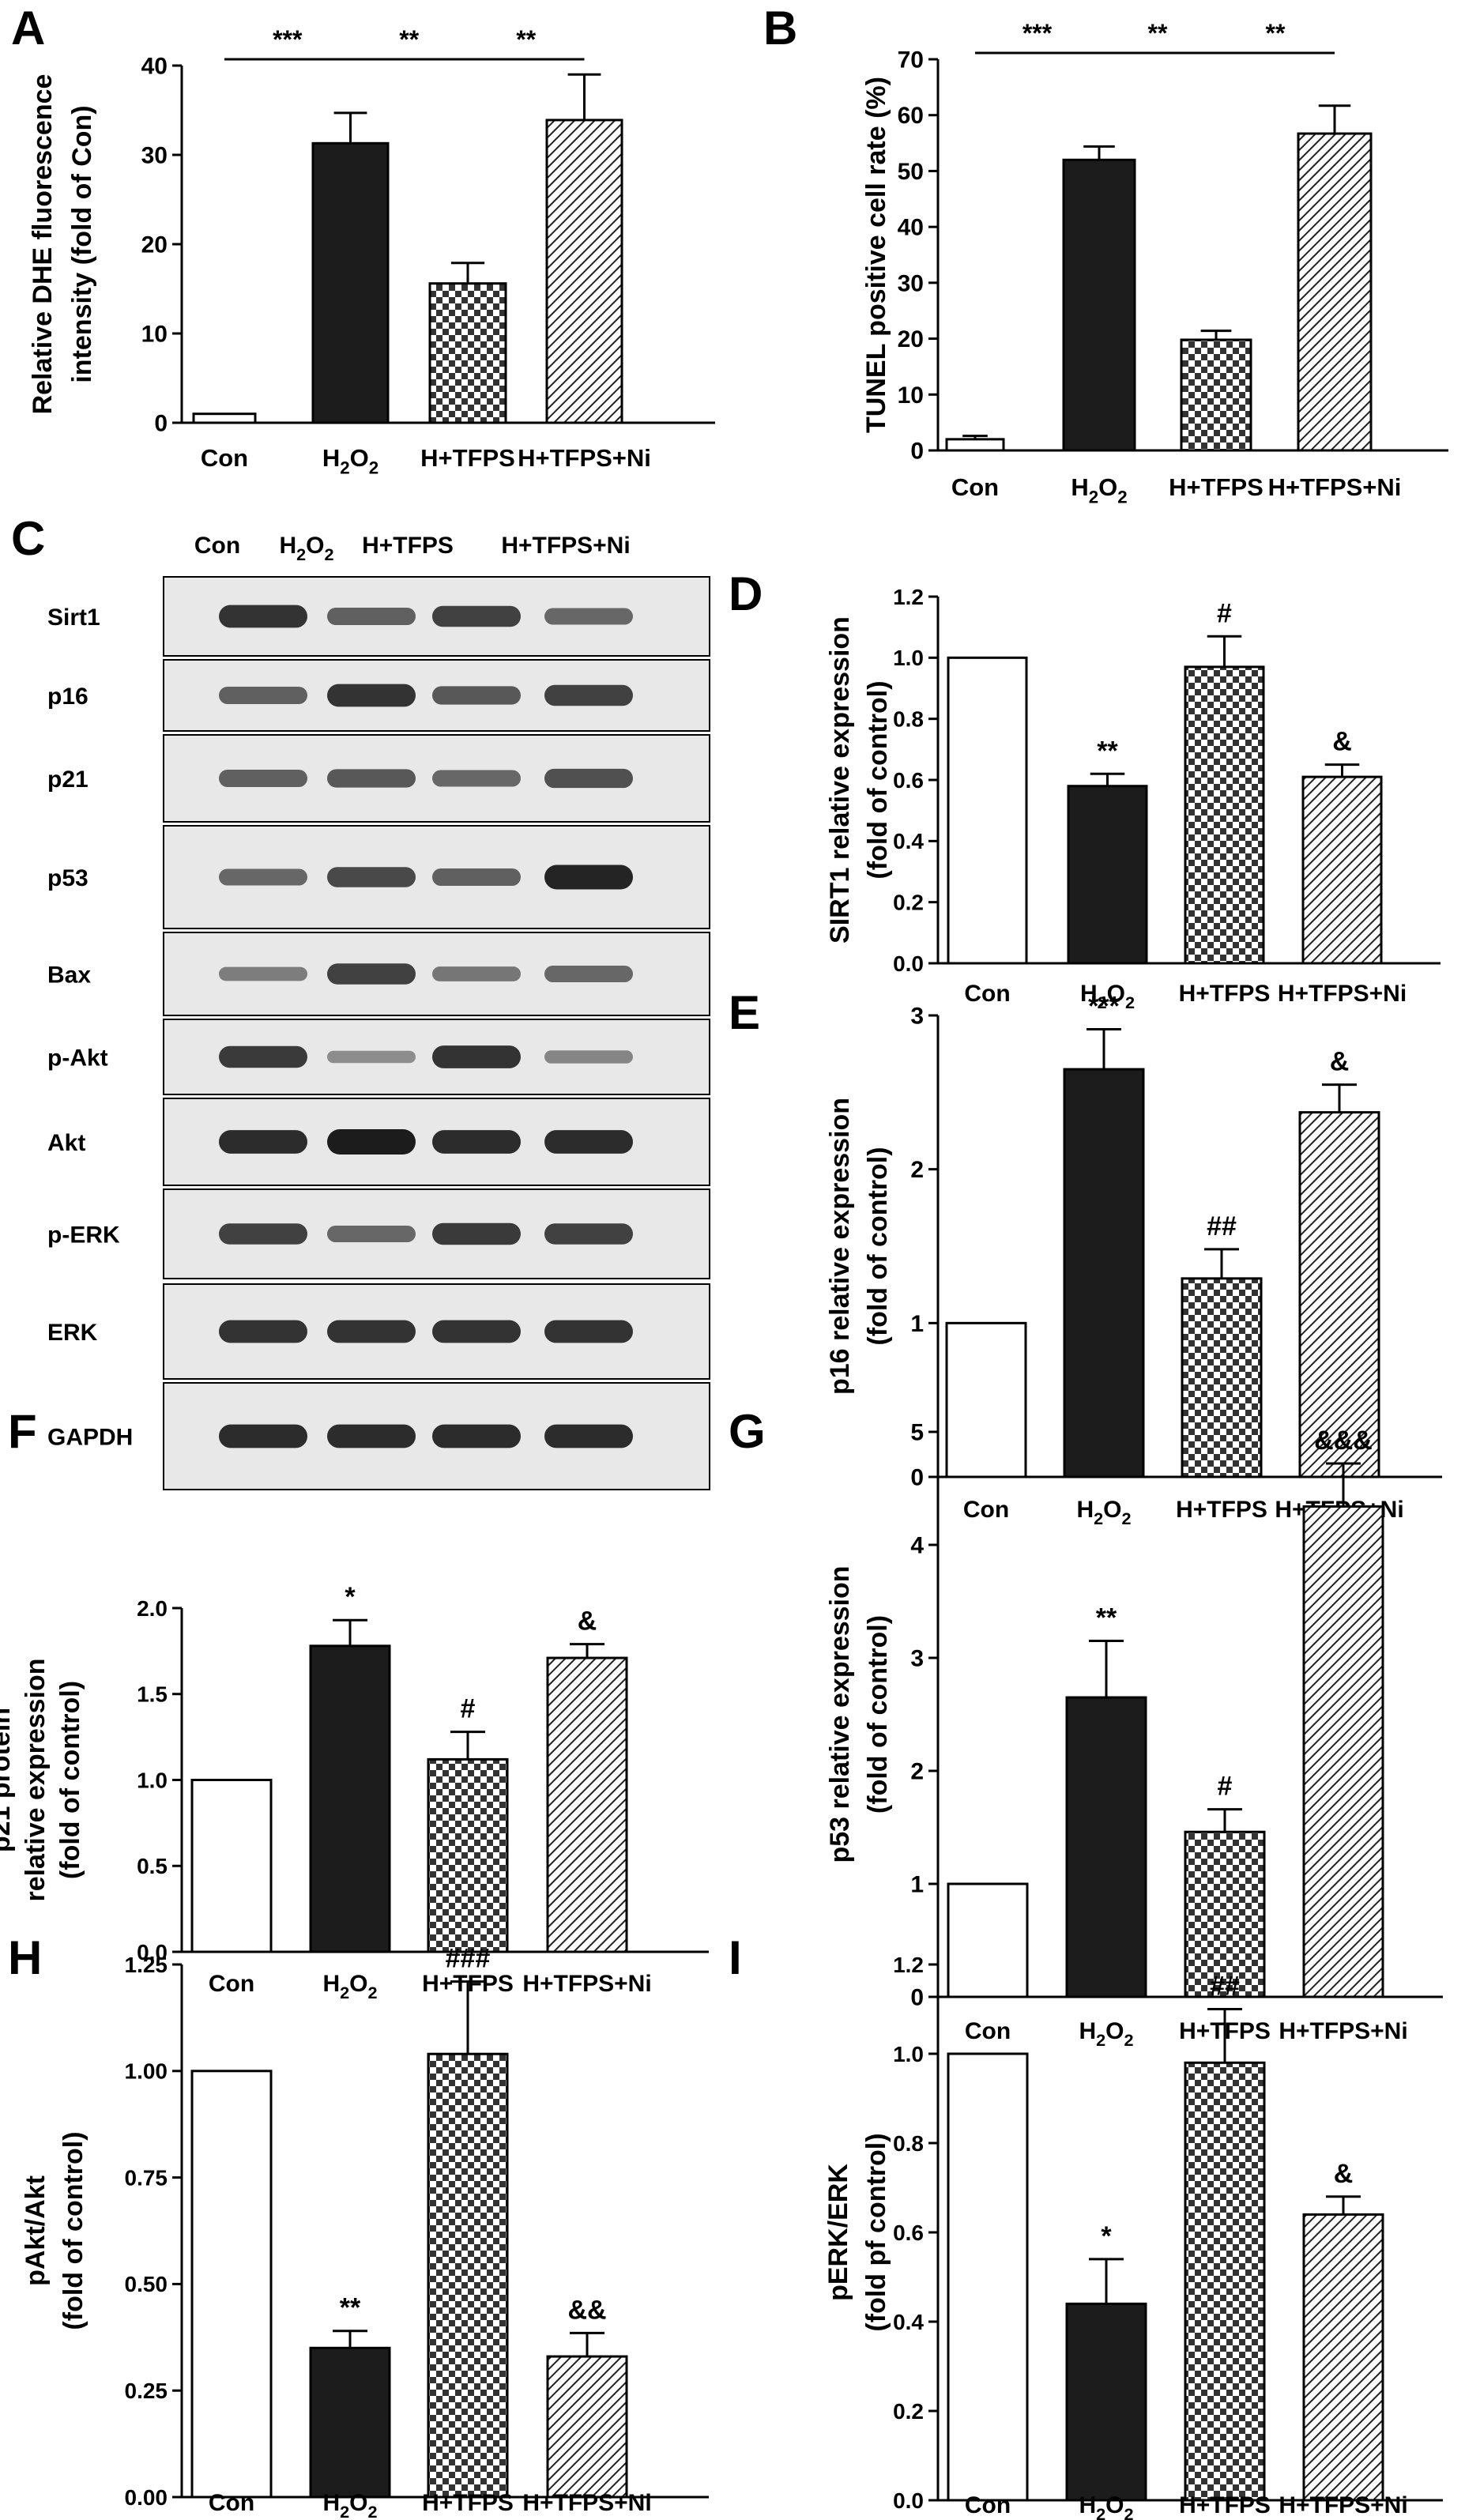 The width and height of the screenshot is (1465, 2520). Describe the element at coordinates (1343, 1441) in the screenshot. I see `significance-mark: &&&` at that location.